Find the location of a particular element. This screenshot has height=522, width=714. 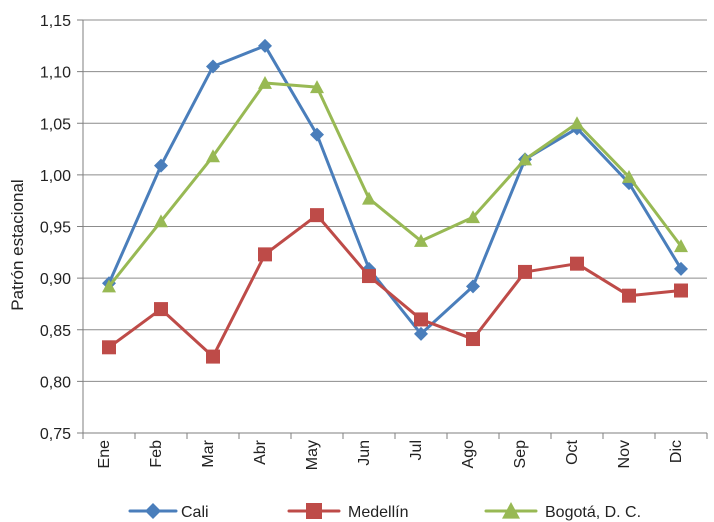

y-tick-label-0: 0,75 is located at coordinates (55, 434).